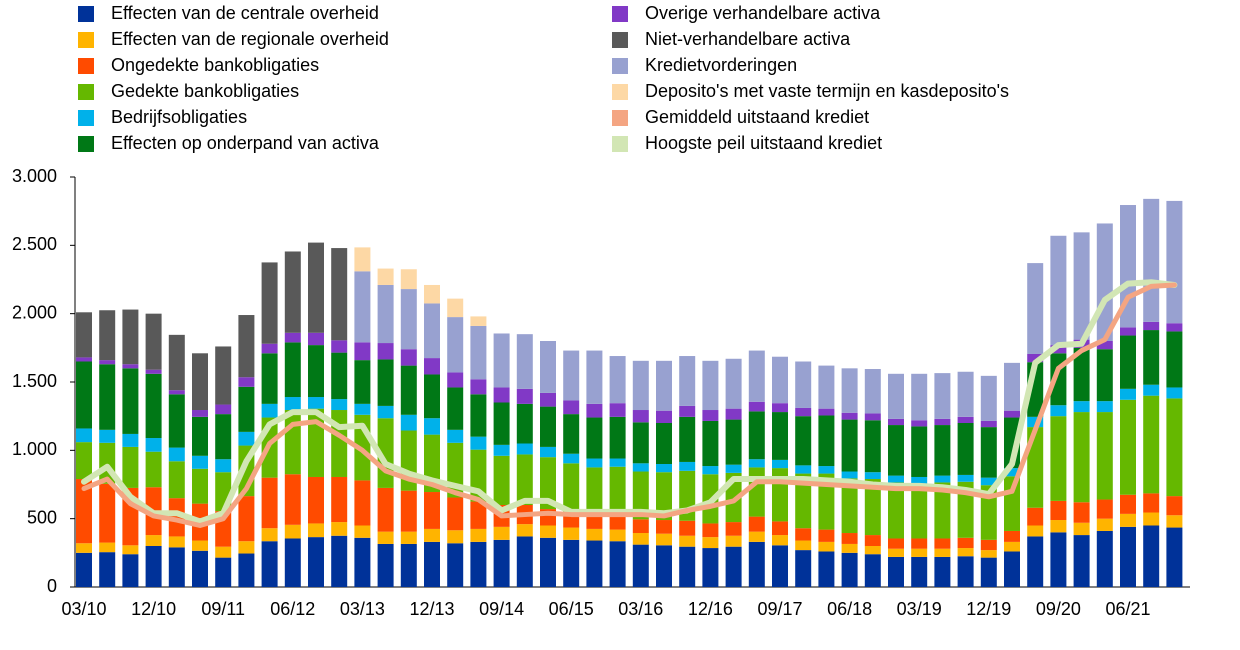 The width and height of the screenshot is (1240, 650). I want to click on x-tick-label: 03/10, so click(83, 609).